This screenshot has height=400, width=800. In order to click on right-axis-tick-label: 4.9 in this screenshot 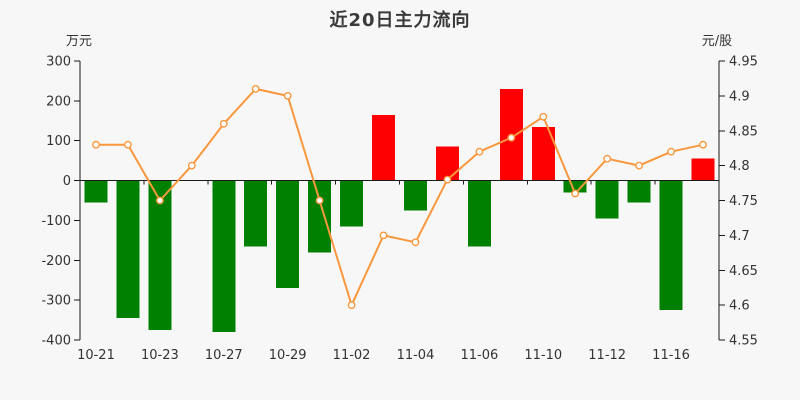, I will do `click(739, 96)`.